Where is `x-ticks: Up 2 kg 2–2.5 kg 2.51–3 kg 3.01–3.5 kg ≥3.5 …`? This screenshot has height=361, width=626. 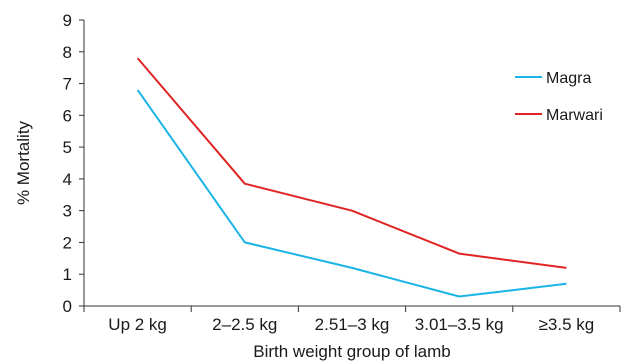
x-ticks: Up 2 kg 2–2.5 kg 2.51–3 kg 3.01–3.5 kg ≥3.5 … is located at coordinates (352, 320).